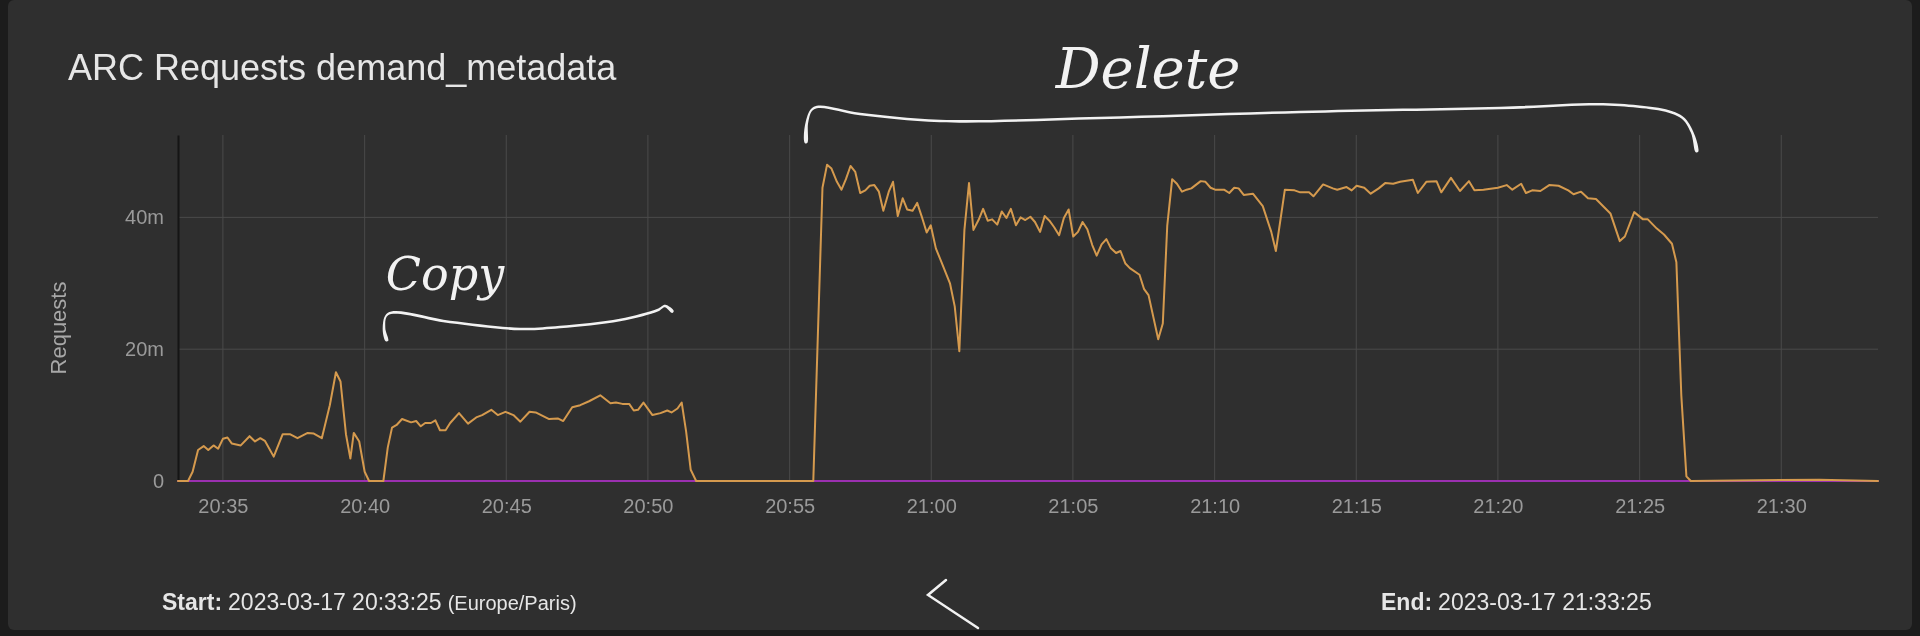 The width and height of the screenshot is (1920, 636). I want to click on y-tick-label: 40m, so click(144, 217).